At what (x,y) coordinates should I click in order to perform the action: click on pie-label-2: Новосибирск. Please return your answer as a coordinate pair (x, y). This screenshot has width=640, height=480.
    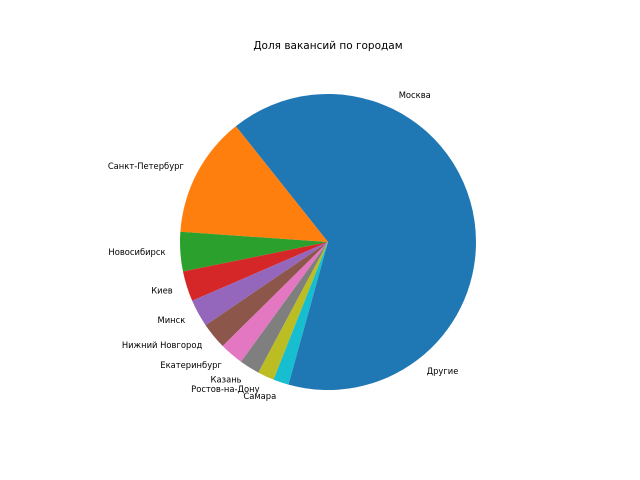
    Looking at the image, I should click on (136, 252).